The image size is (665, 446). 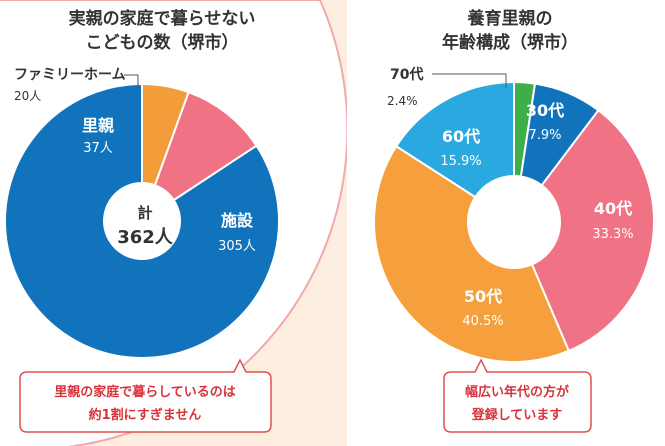 What do you see at coordinates (162, 18) in the screenshot?
I see `left-chart-title-line1: 実親の家庭で暮らせない` at bounding box center [162, 18].